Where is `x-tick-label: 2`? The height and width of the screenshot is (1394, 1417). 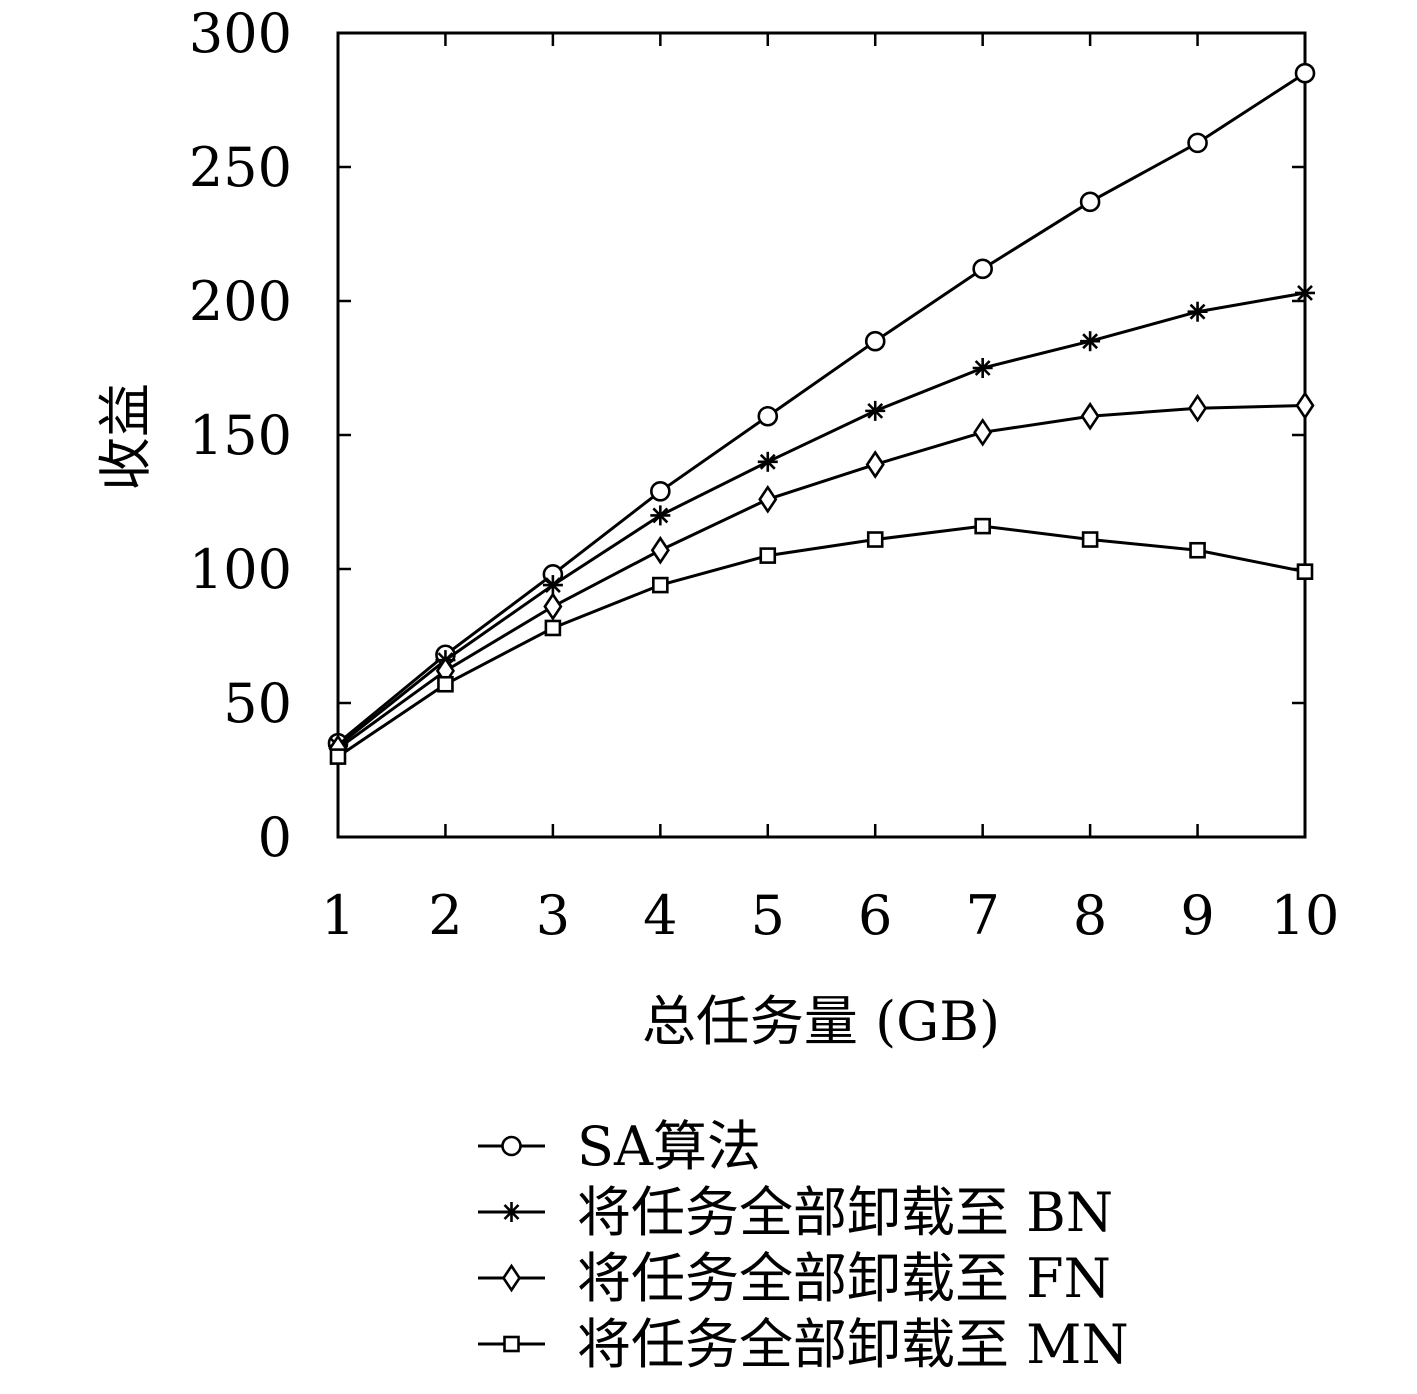 x-tick-label: 2 is located at coordinates (445, 915).